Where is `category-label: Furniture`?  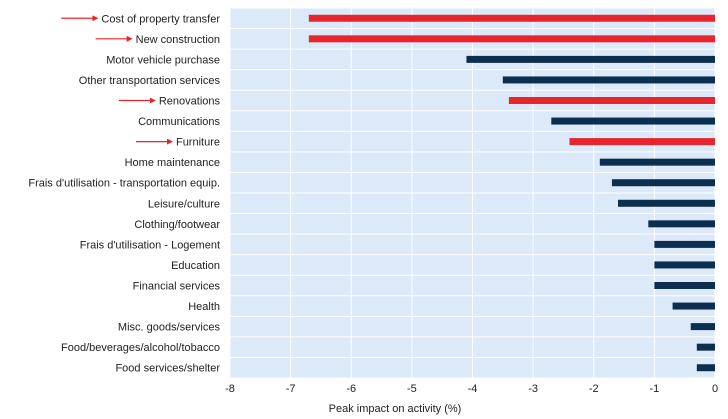 category-label: Furniture is located at coordinates (198, 143).